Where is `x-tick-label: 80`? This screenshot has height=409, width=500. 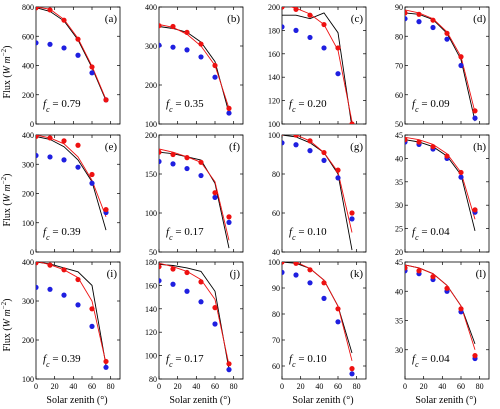 x-tick-label: 80 is located at coordinates (480, 386).